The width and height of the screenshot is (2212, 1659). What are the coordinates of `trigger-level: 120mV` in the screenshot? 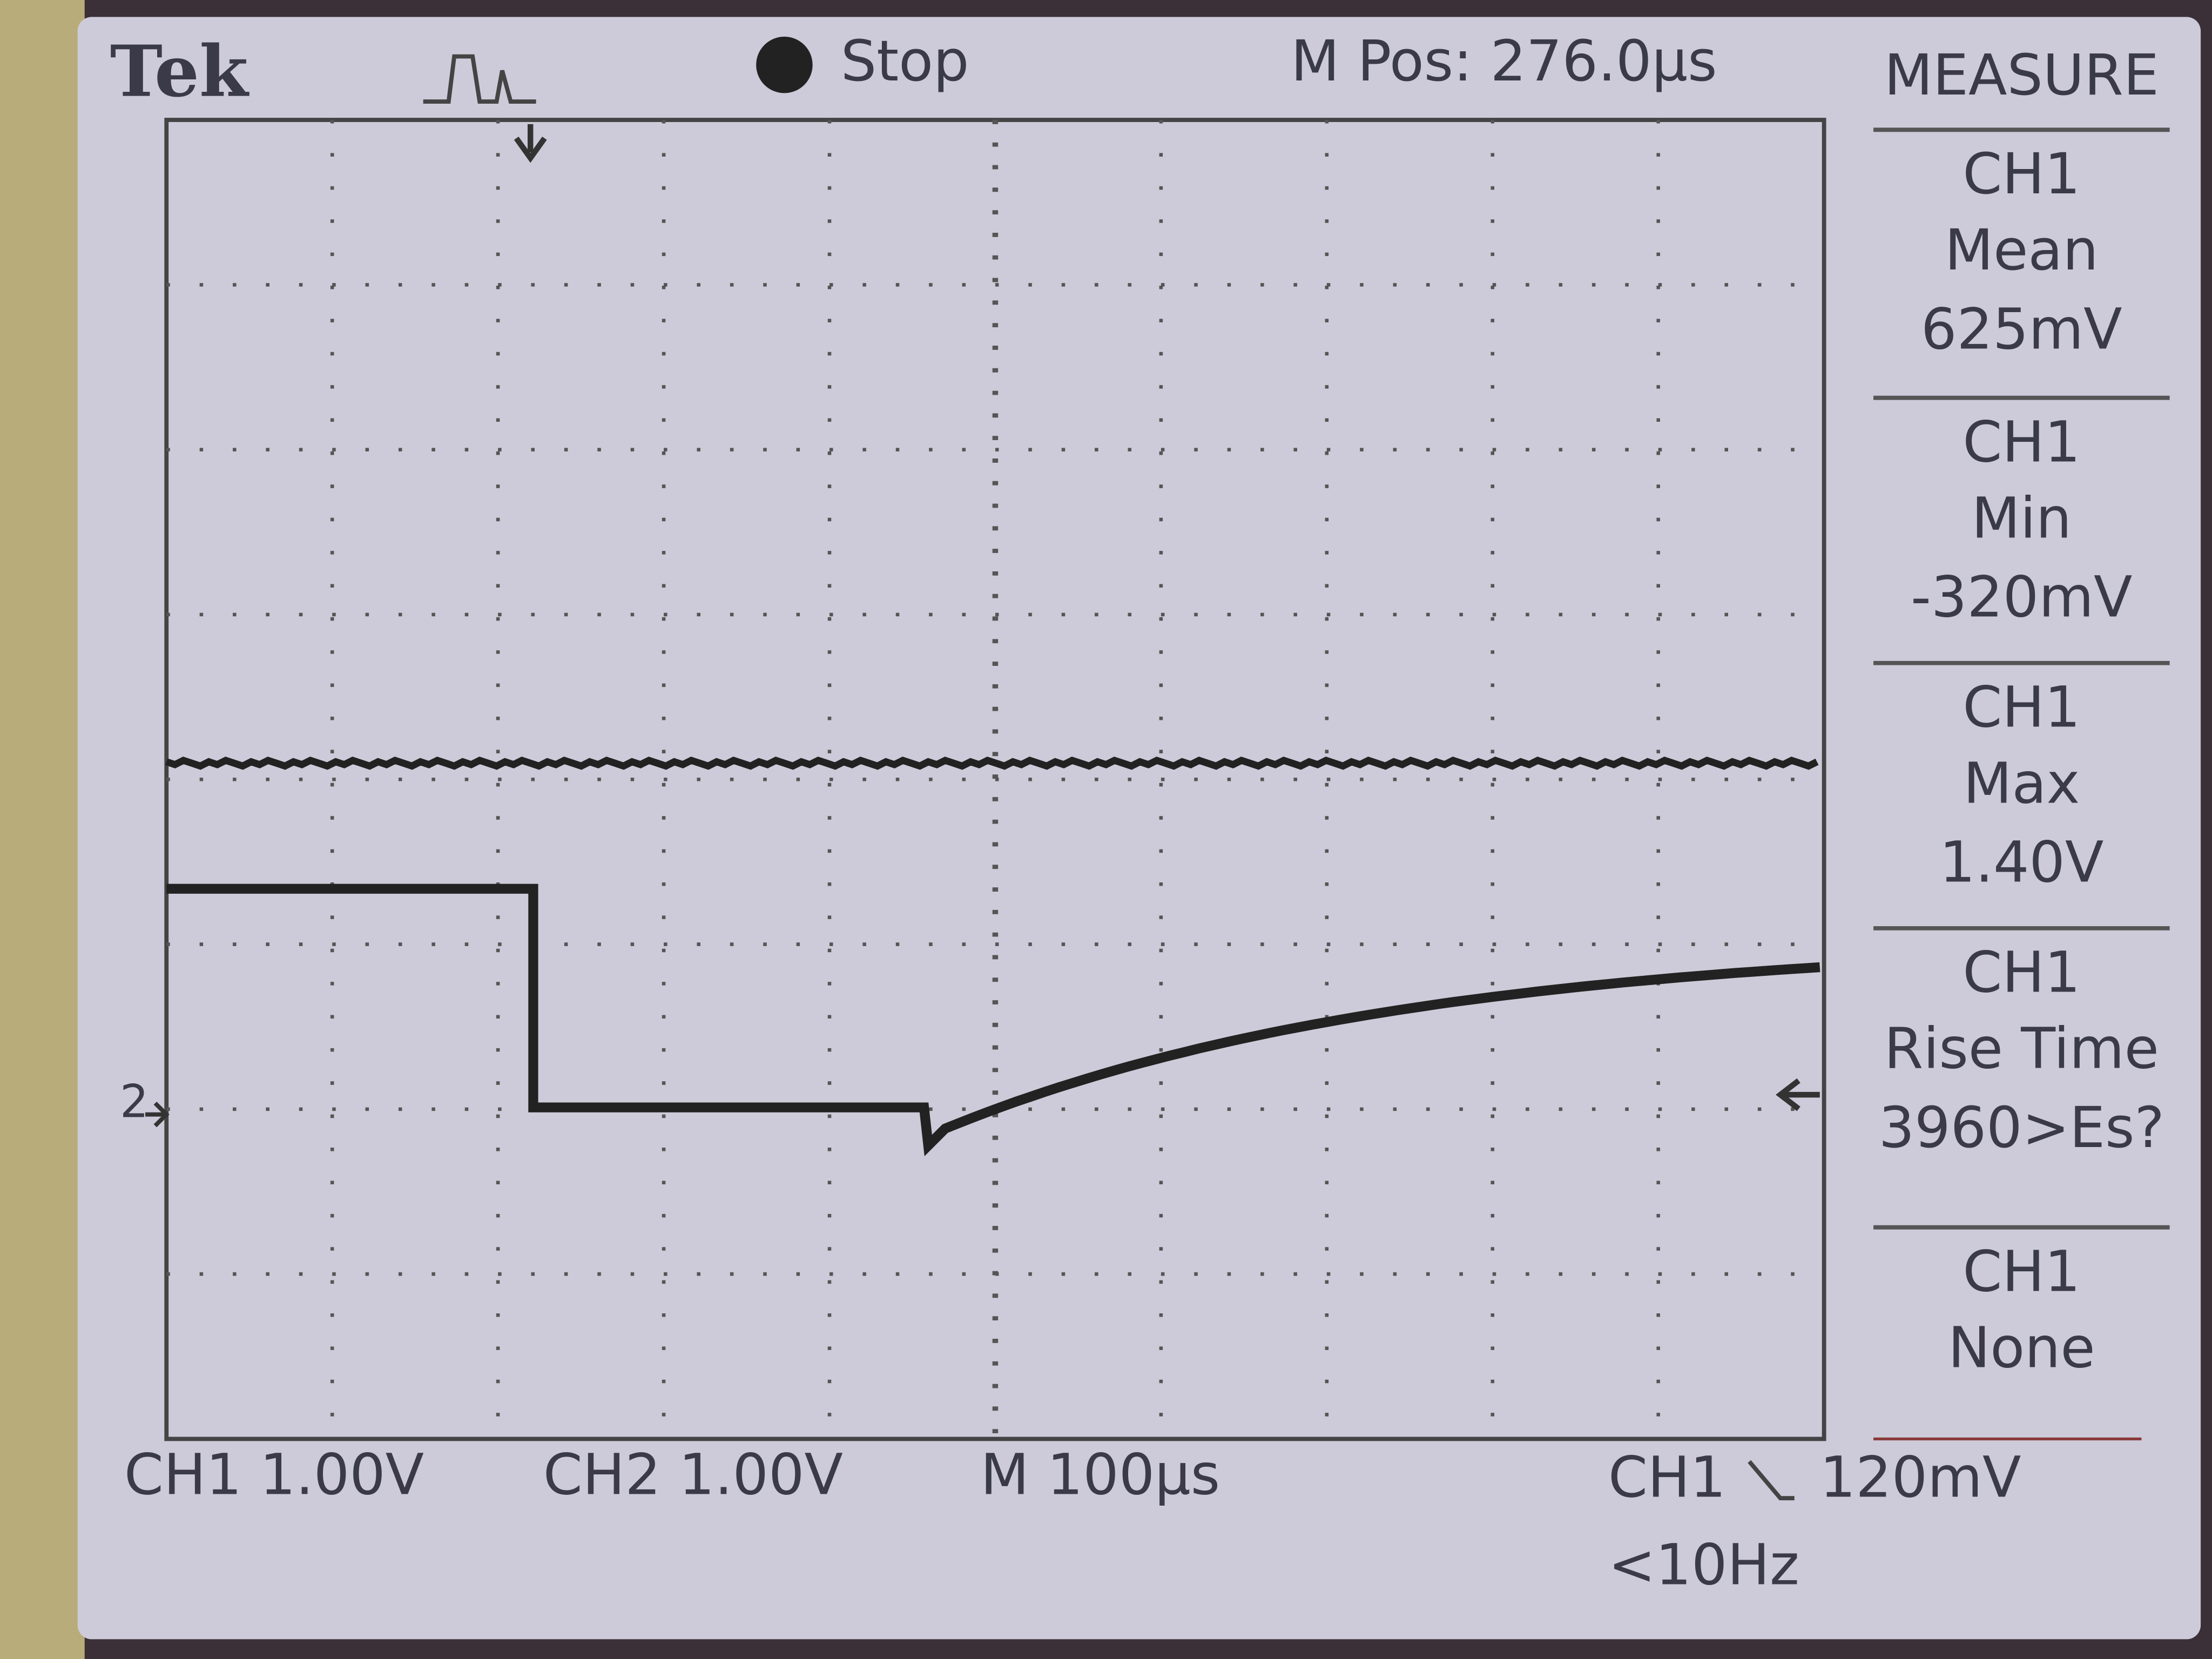 It's located at (1920, 1477).